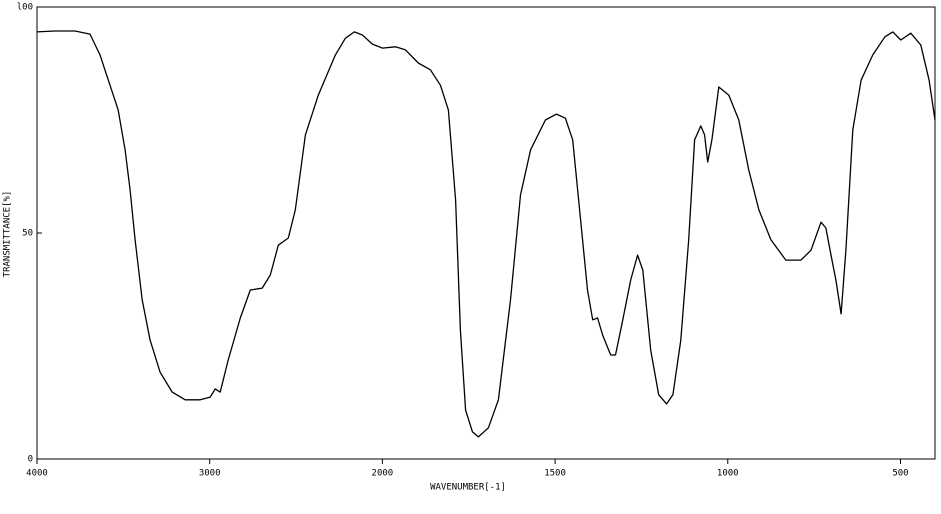 The width and height of the screenshot is (941, 514). Describe the element at coordinates (30, 460) in the screenshot. I see `y-tick-label: 0` at that location.